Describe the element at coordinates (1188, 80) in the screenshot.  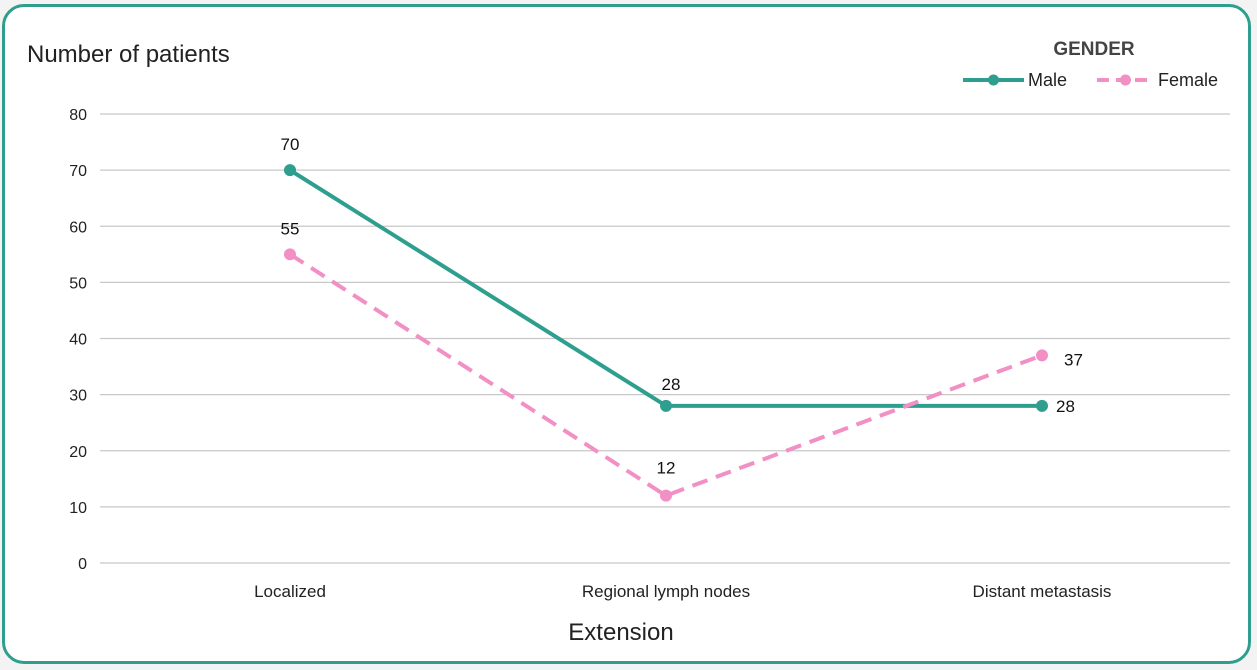
I see `legend-label: Female` at that location.